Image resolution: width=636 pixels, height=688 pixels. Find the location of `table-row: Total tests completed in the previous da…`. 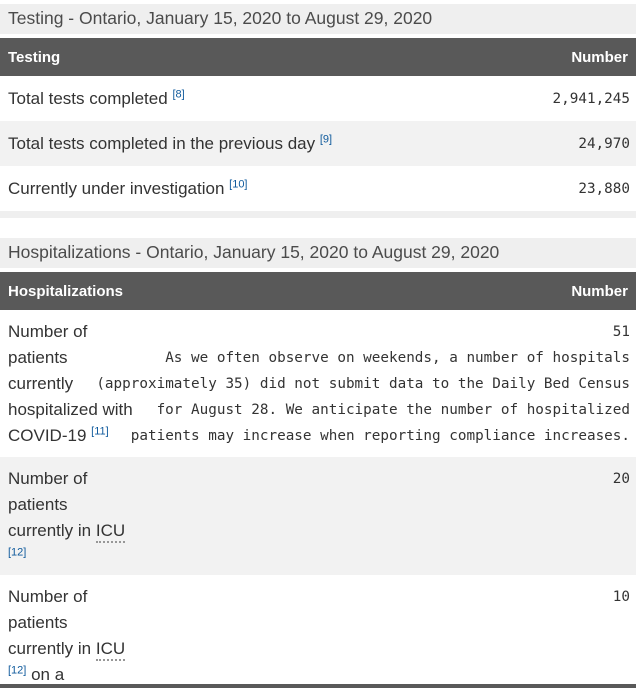

table-row: Total tests completed in the previous da… is located at coordinates (318, 143).